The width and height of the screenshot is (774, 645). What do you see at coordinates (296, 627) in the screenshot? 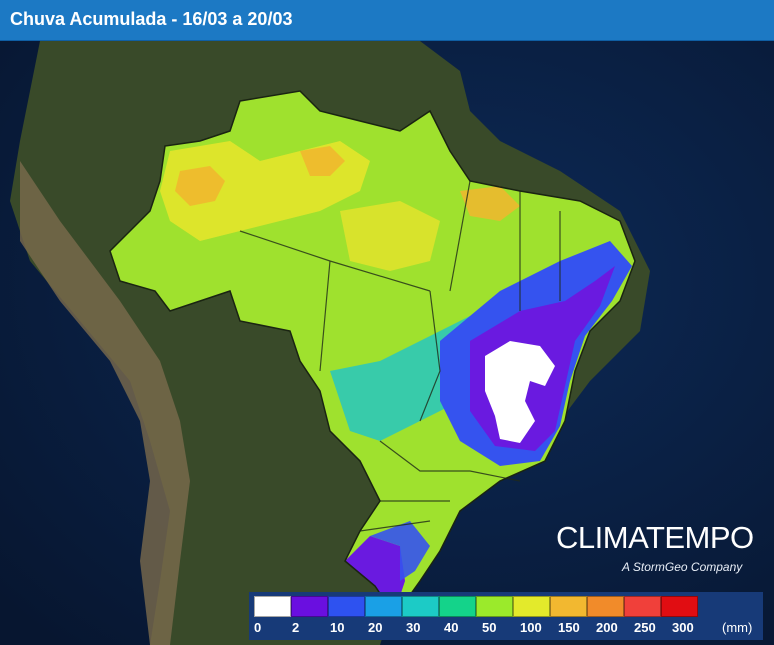
I see `legend-threshold-label: 2` at bounding box center [296, 627].